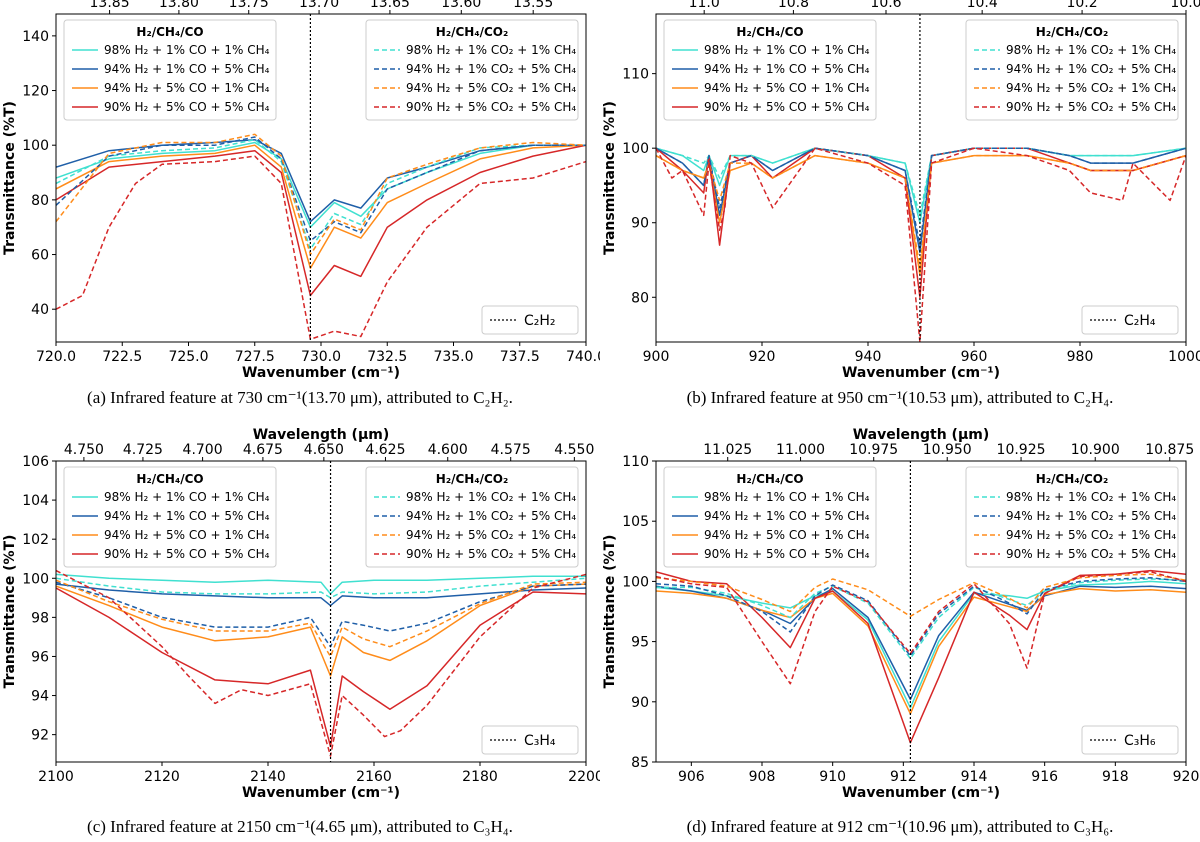  What do you see at coordinates (1044, 777) in the screenshot?
I see `x-tick-label: 916` at bounding box center [1044, 777].